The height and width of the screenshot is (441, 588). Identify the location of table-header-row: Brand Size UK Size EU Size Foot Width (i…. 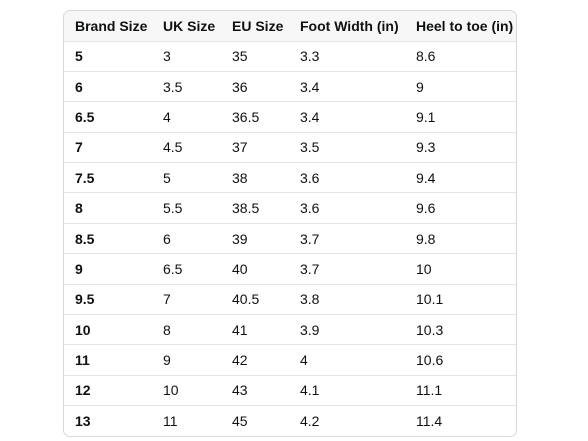
(290, 26).